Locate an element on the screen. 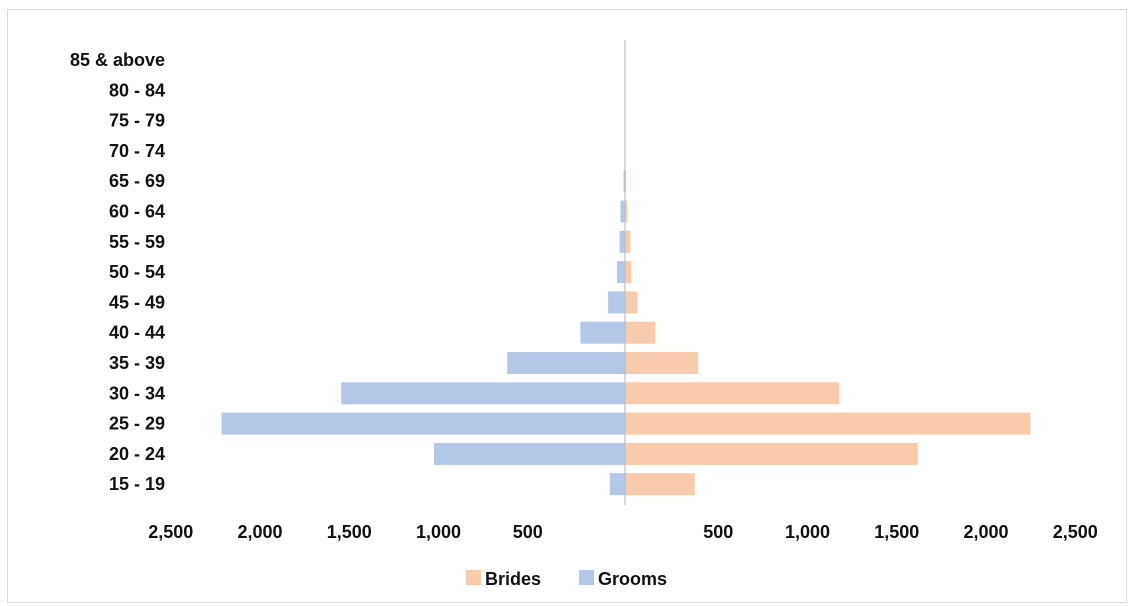 This screenshot has height=606, width=1135. x-tick-label-right: 1,000 is located at coordinates (807, 532).